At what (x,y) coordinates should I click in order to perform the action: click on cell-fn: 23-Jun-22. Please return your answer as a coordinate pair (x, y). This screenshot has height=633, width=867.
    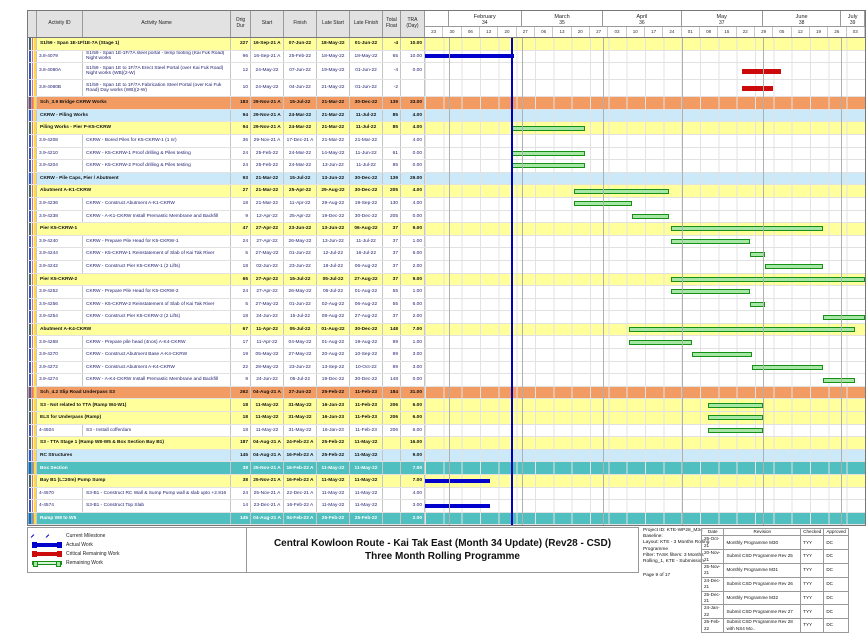
    Looking at the image, I should click on (300, 266).